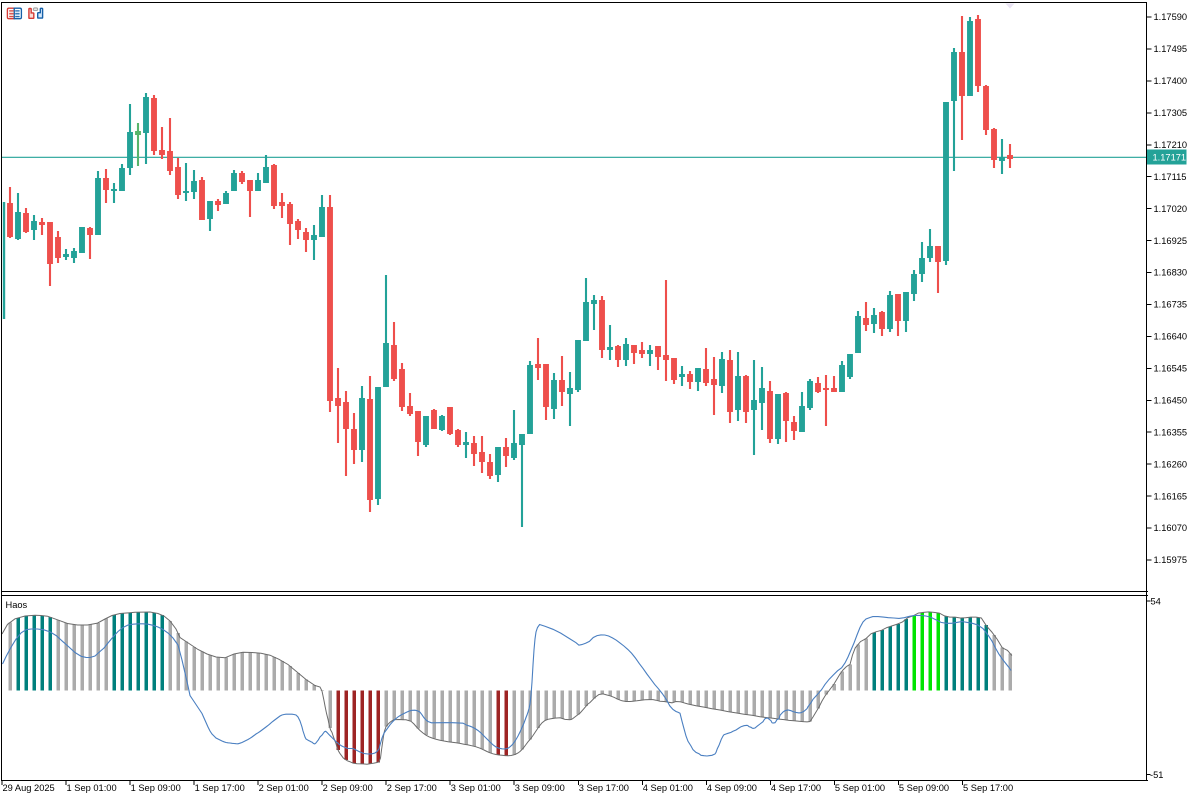 The width and height of the screenshot is (1200, 800). I want to click on svg-text: 5 Sep 09:00, so click(924, 788).